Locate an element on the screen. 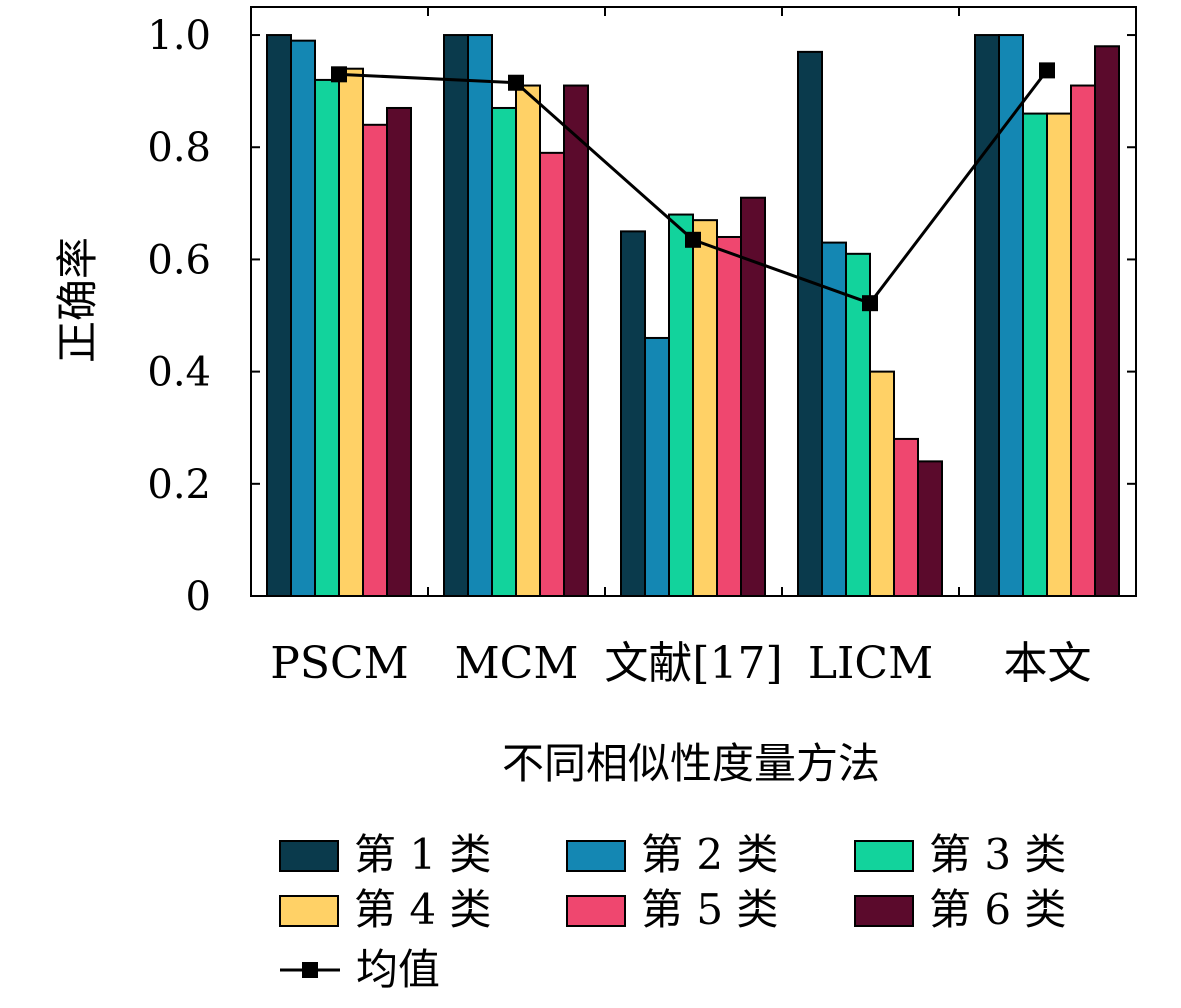 Image resolution: width=1181 pixels, height=1008 pixels. y-tick-label: 1.0 is located at coordinates (179, 36).